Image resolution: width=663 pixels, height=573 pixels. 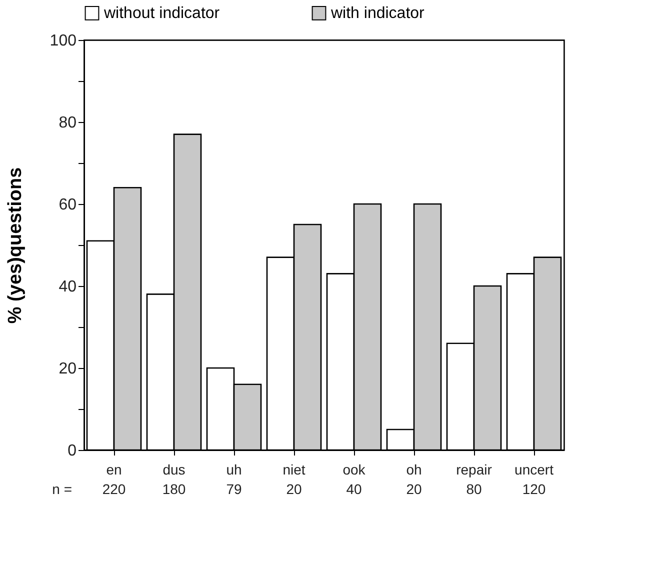 I want to click on text: 79, so click(x=234, y=489).